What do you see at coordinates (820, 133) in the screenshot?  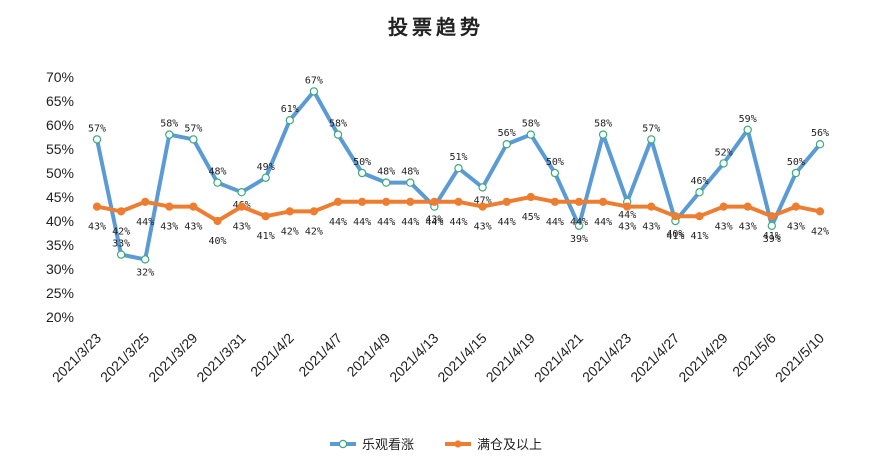 I see `data-label: 56%` at bounding box center [820, 133].